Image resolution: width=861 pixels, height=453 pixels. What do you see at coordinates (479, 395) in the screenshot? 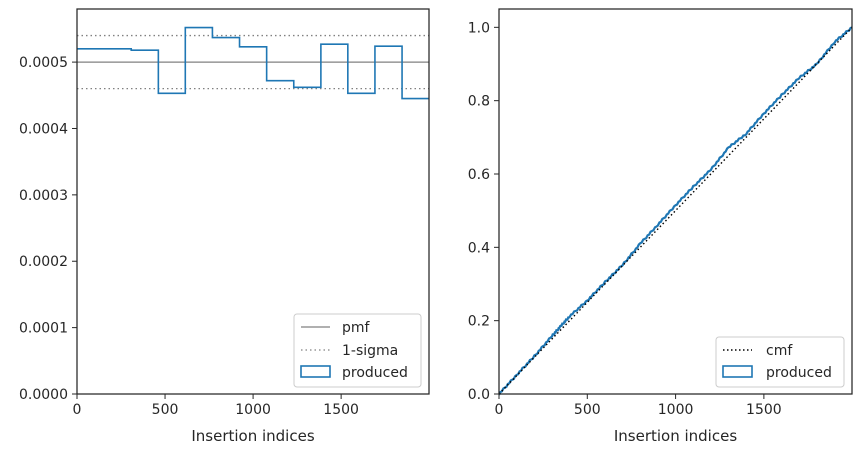
I see `y-tick-label: 0.0` at bounding box center [479, 395].